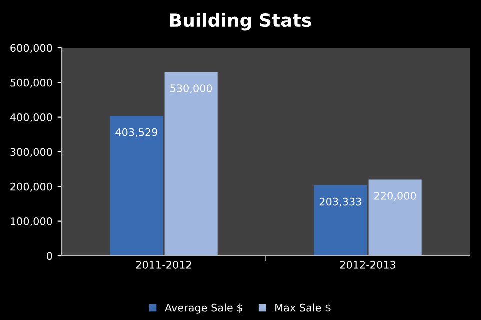 The height and width of the screenshot is (320, 481). What do you see at coordinates (31, 83) in the screenshot?
I see `y-tick-label: 500,000` at bounding box center [31, 83].